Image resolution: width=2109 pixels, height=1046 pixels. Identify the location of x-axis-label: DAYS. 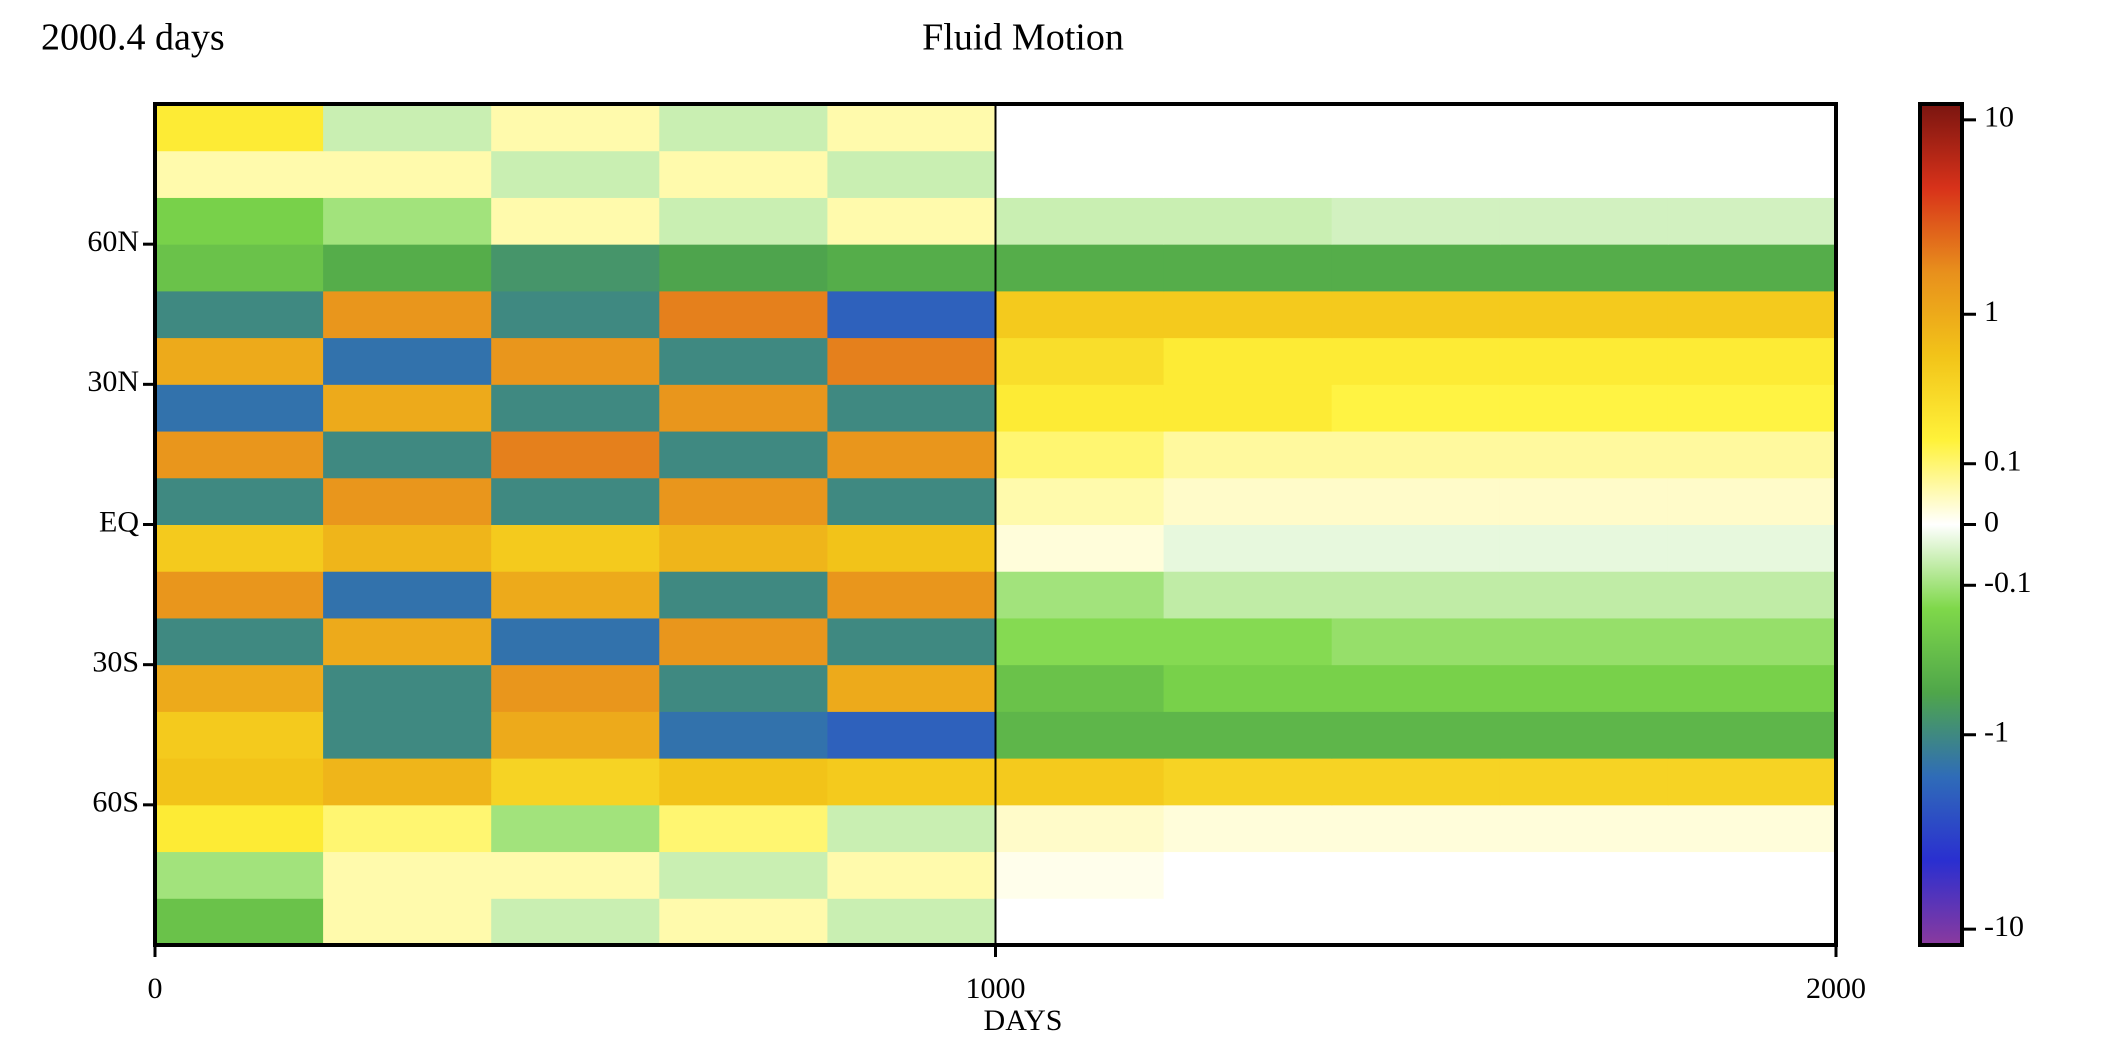
(1023, 1020).